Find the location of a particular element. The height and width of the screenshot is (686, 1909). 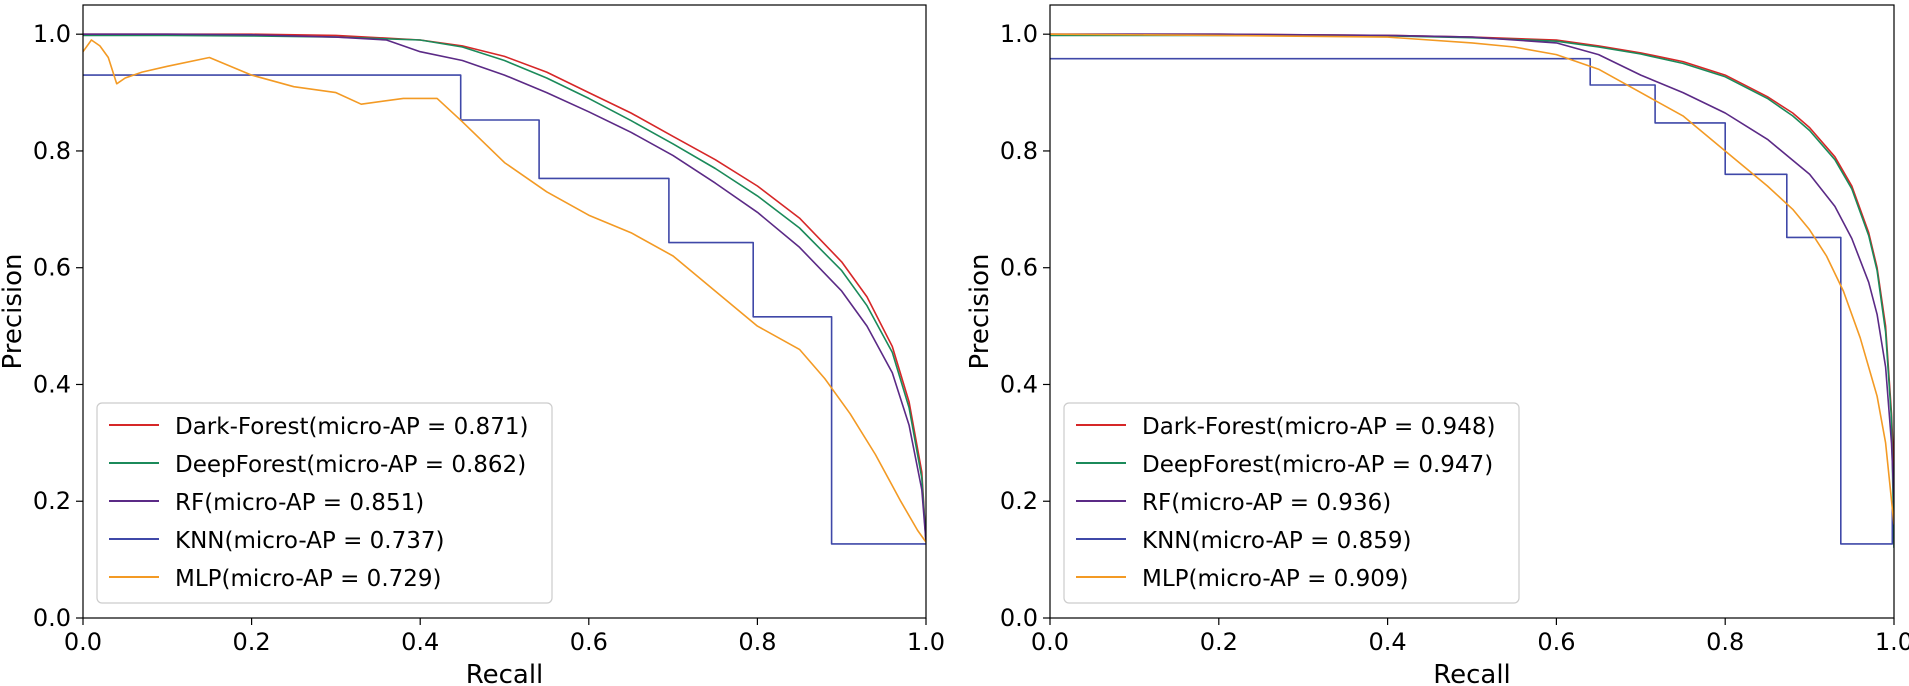

legend-label-5: MLP(micro-AP = 0.909) is located at coordinates (1275, 579).